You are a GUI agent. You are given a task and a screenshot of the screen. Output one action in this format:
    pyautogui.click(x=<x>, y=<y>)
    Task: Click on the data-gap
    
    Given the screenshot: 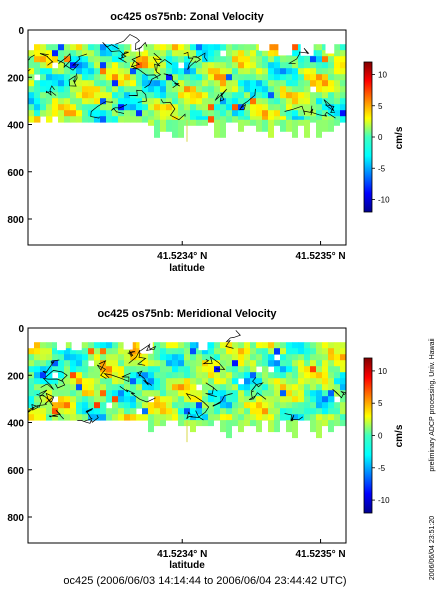 What is the action you would take?
    pyautogui.click(x=285, y=49)
    